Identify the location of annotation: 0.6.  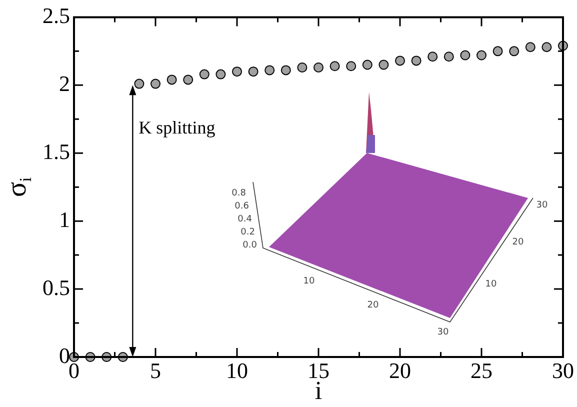
(242, 206).